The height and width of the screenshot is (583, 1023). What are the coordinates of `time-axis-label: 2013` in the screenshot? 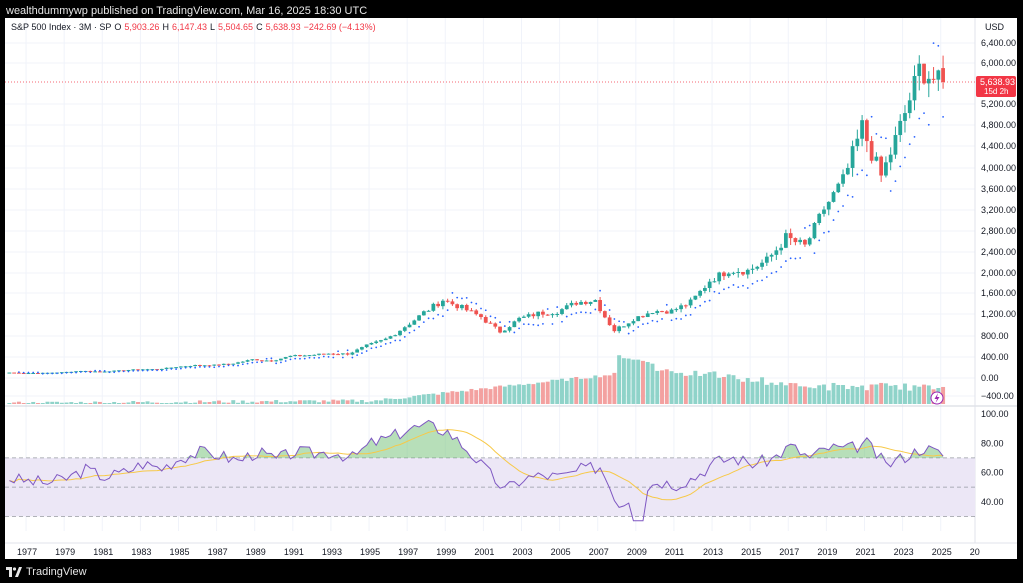 It's located at (713, 552).